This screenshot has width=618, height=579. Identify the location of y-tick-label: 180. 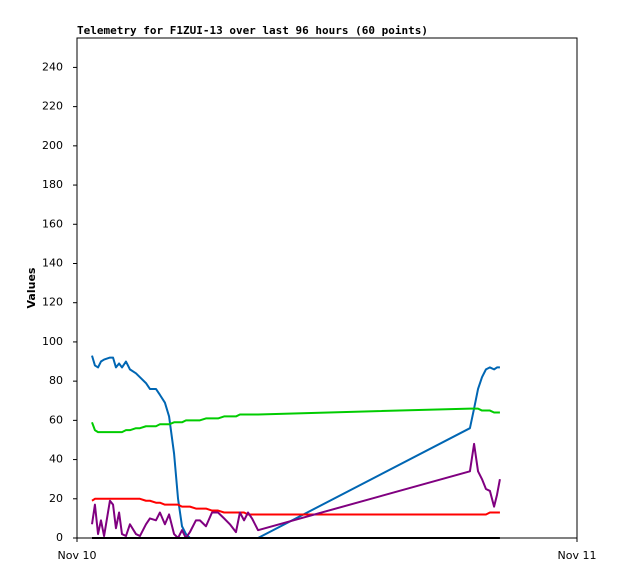
(52, 184).